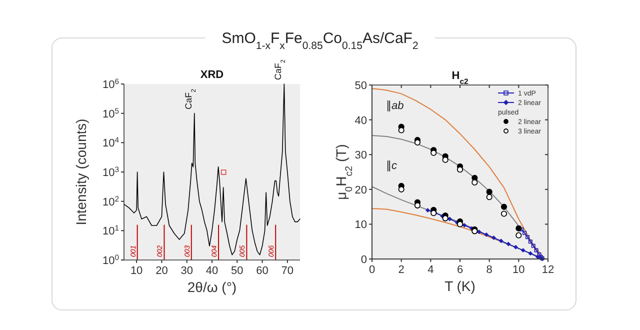  What do you see at coordinates (360, 225) in the screenshot?
I see `y-tick-label: 10` at bounding box center [360, 225].